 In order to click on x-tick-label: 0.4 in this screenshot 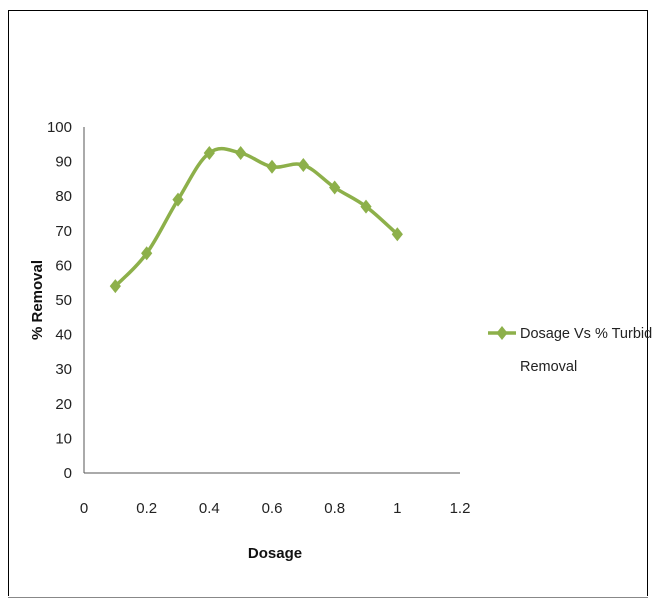, I will do `click(209, 508)`.